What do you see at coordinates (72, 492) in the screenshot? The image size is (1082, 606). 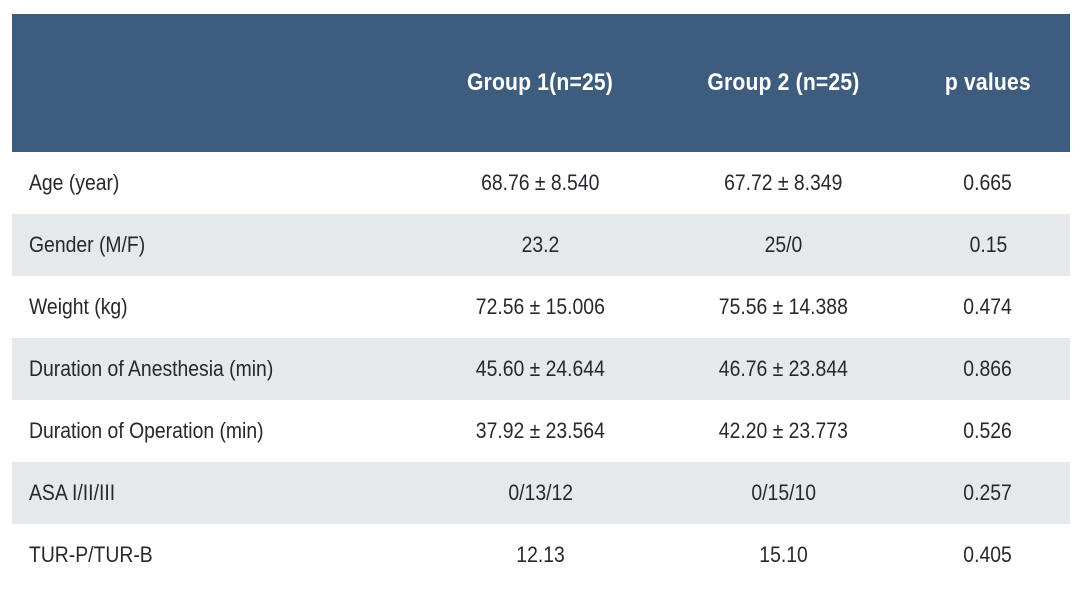 I see `row-label-cell: ASA I/II/III` at bounding box center [72, 492].